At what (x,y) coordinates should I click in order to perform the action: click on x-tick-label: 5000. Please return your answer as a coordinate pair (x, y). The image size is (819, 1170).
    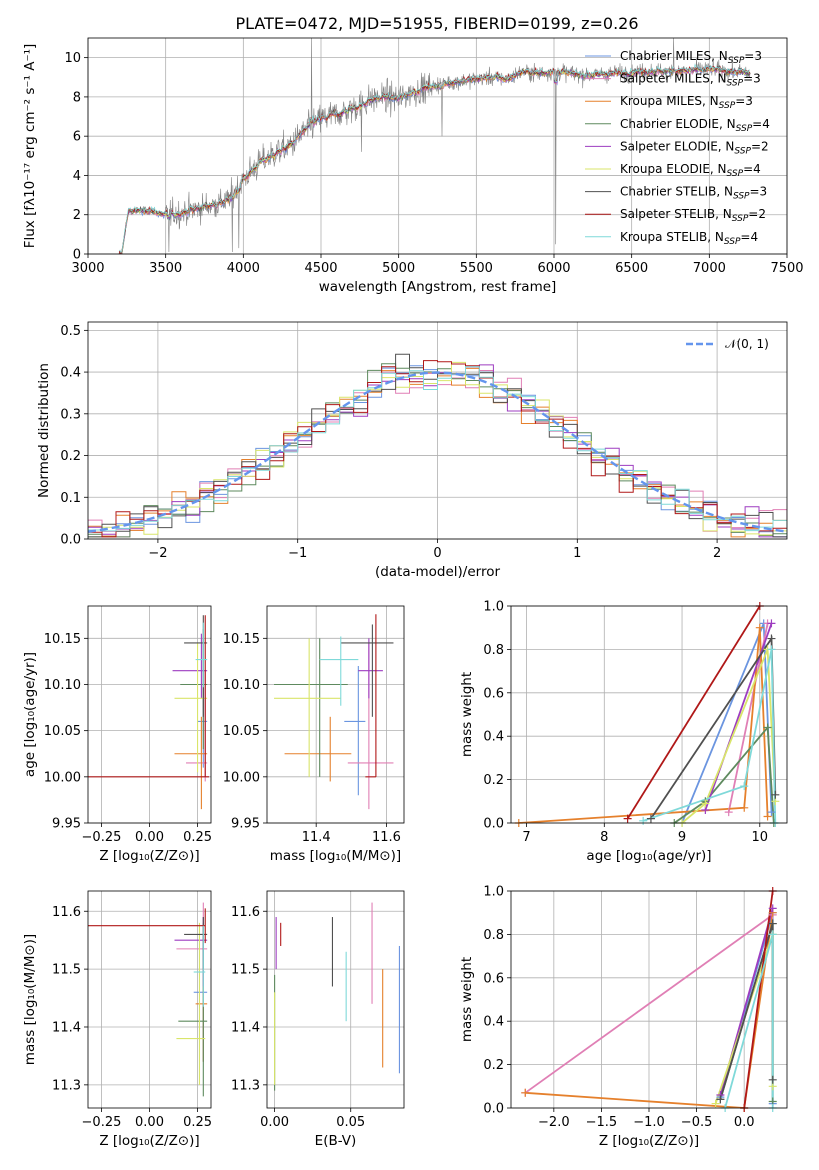
    Looking at the image, I should click on (398, 268).